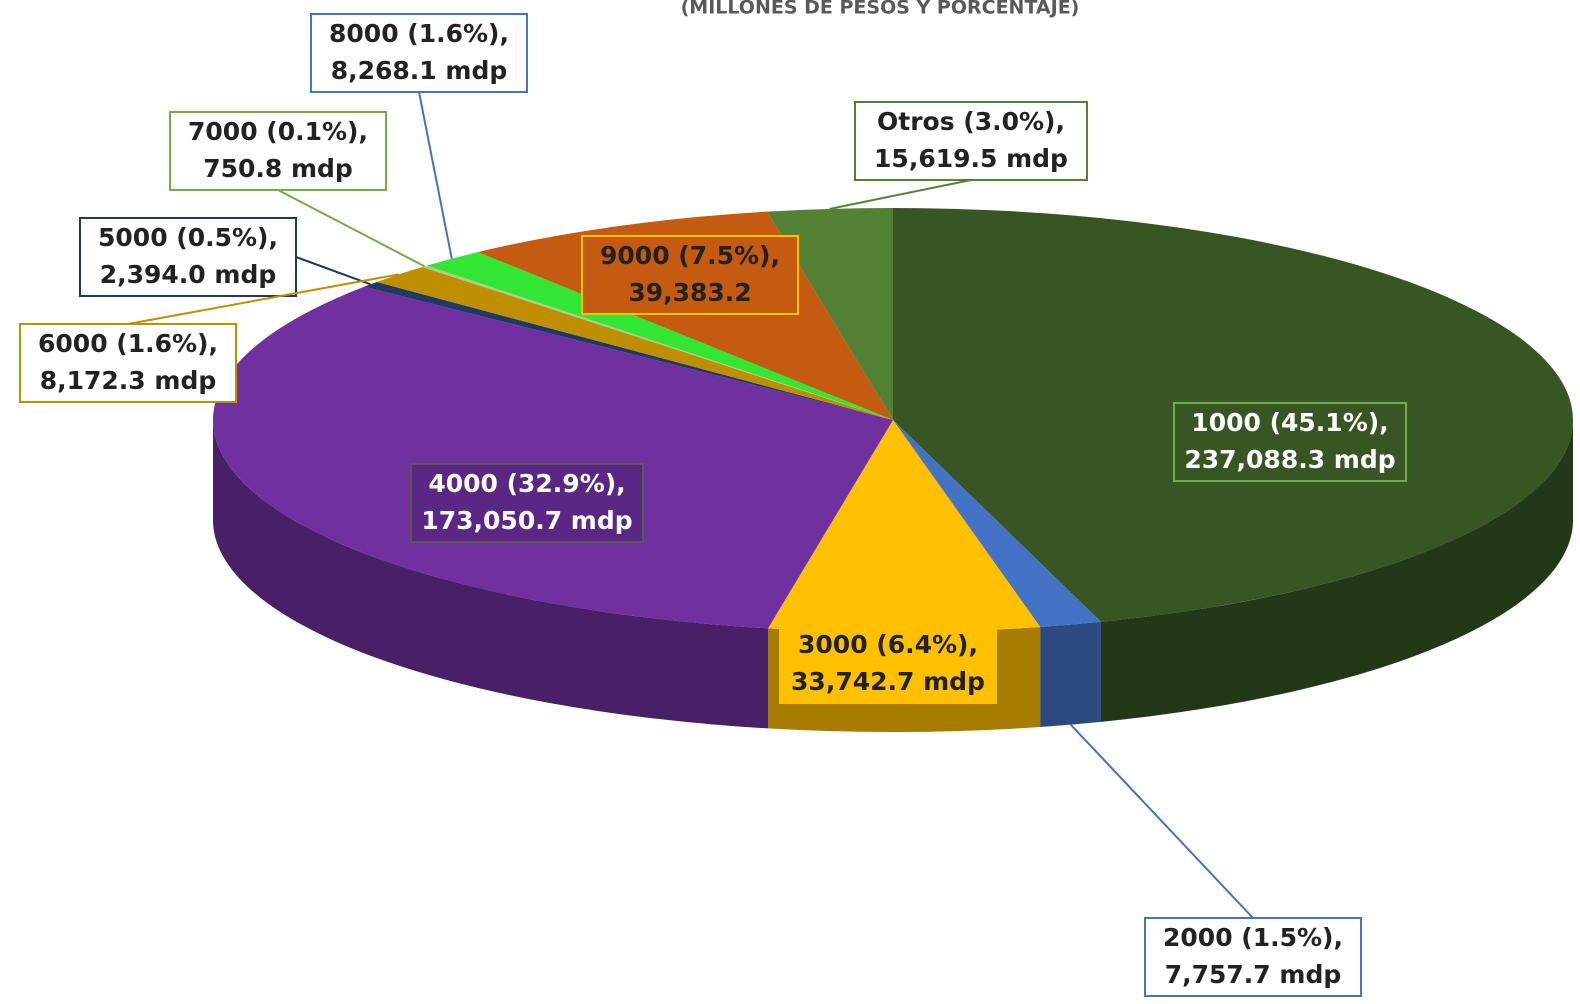 The image size is (1580, 1004). Describe the element at coordinates (1289, 422) in the screenshot. I see `data-label: 1000 (45.1%),` at that location.